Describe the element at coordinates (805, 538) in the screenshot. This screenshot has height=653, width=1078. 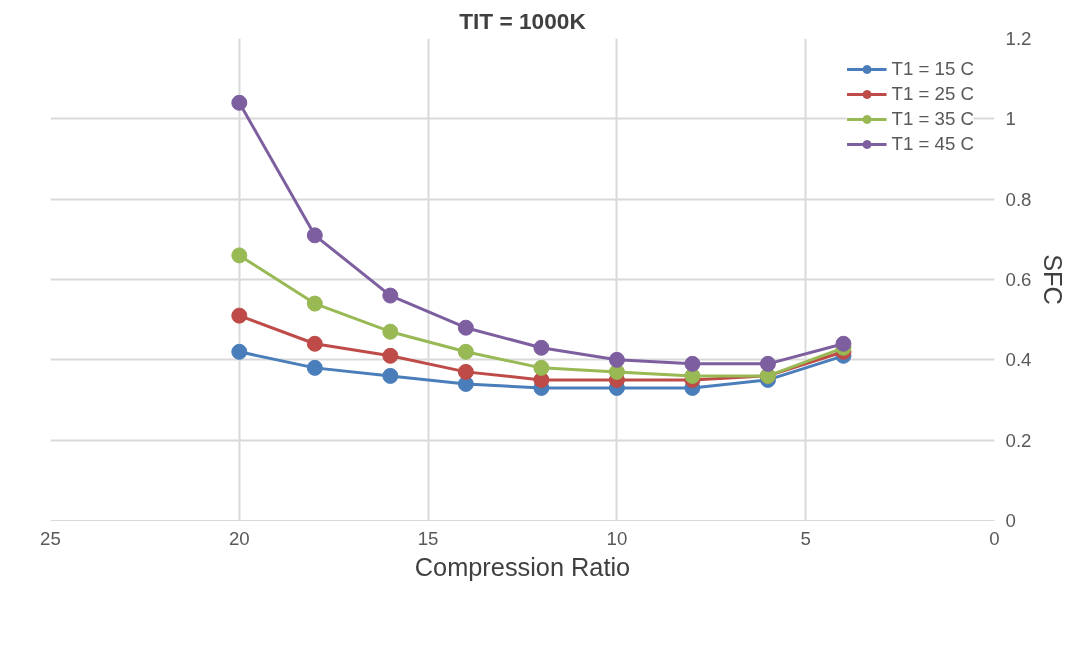
I see `x-tick-label: 5` at that location.